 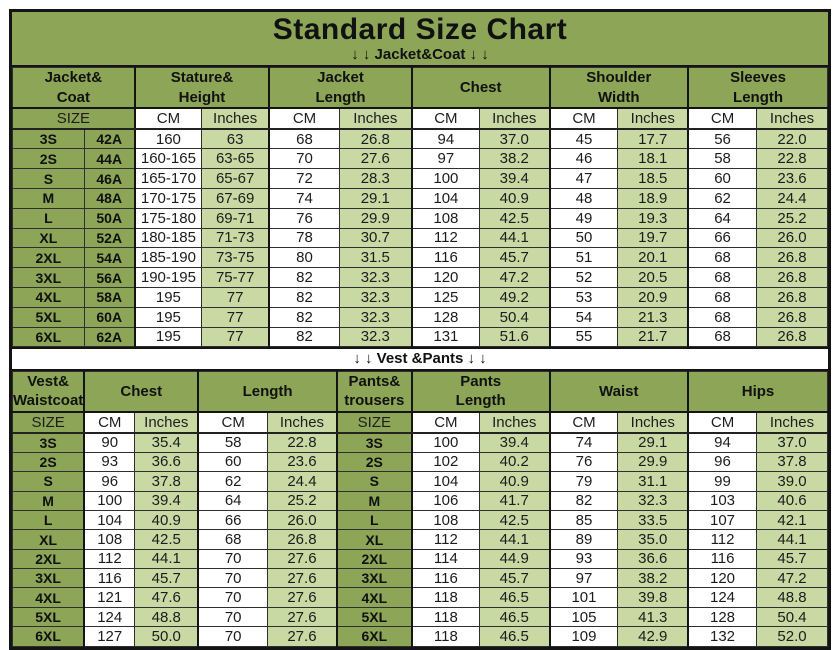 What do you see at coordinates (722, 636) in the screenshot?
I see `cm-value-cell: 132` at bounding box center [722, 636].